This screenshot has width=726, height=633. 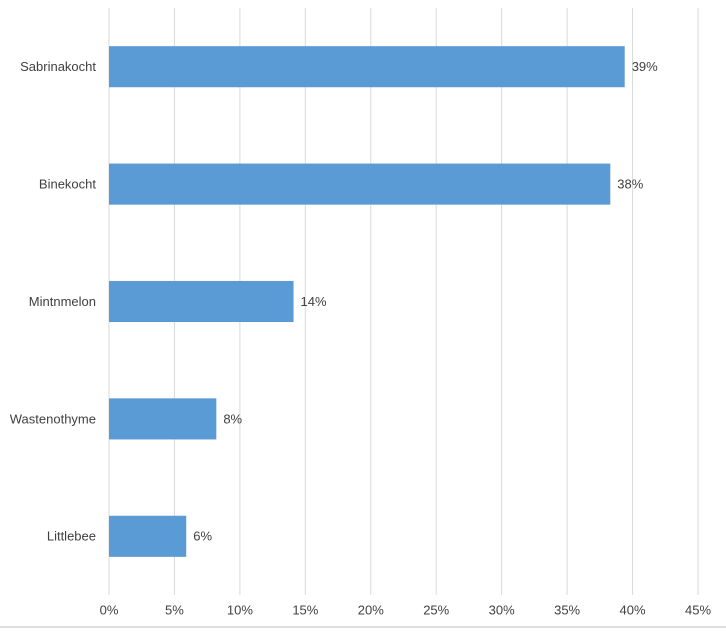 I want to click on x-tick-label: 0%, so click(x=109, y=609).